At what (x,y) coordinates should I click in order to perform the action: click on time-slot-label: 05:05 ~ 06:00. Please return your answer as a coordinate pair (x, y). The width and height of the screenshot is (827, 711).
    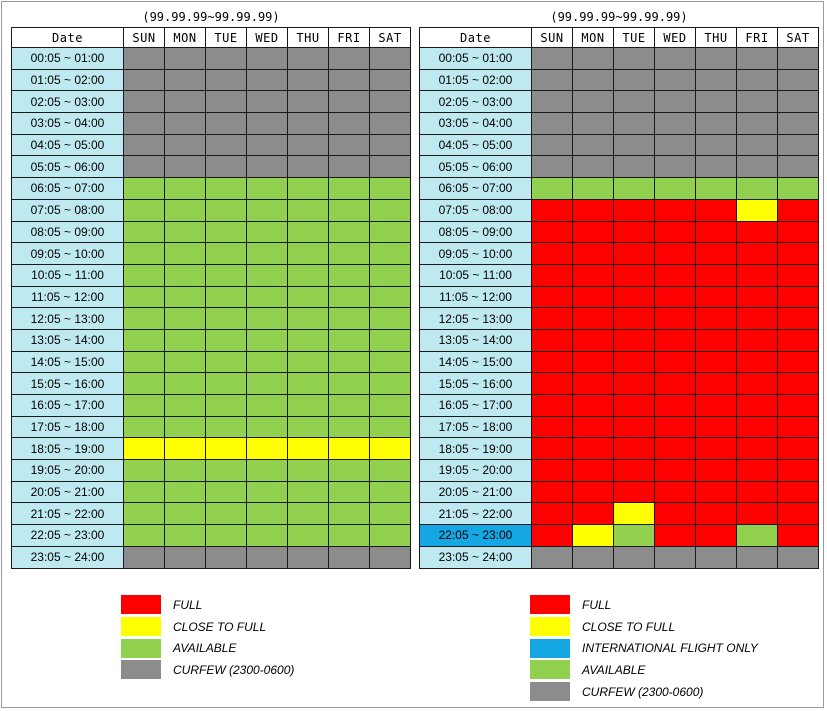
    Looking at the image, I should click on (67, 167).